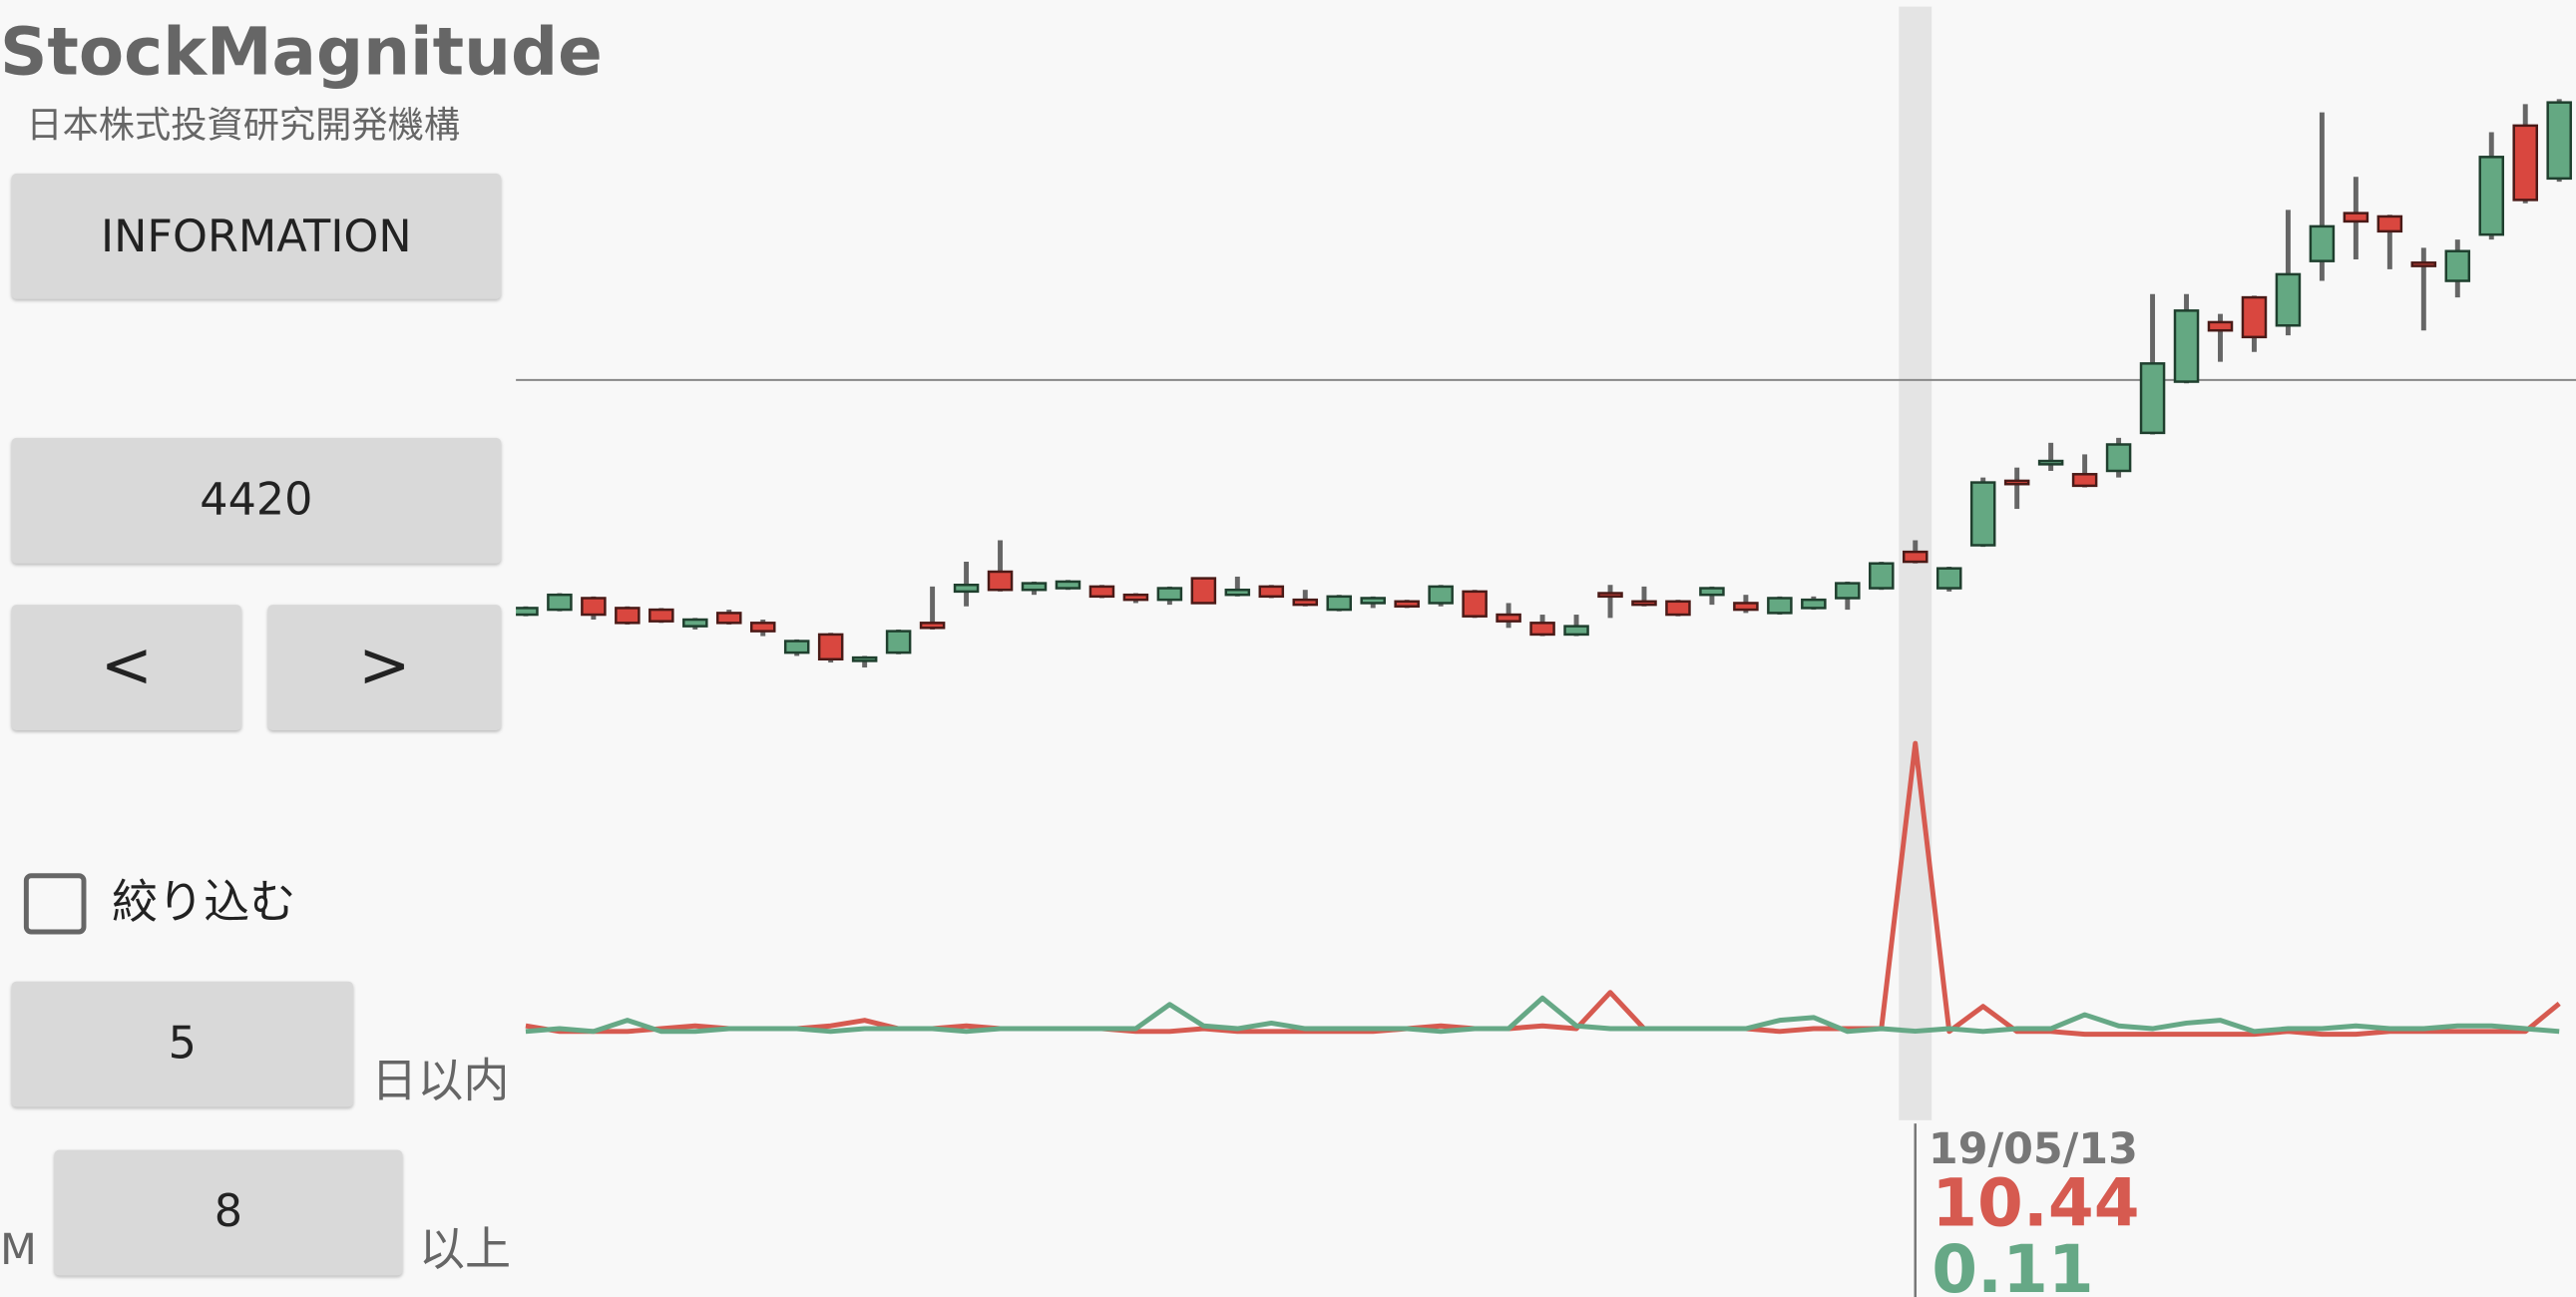 Image resolution: width=2576 pixels, height=1297 pixels. I want to click on readout-value: 10.44, so click(2035, 1203).